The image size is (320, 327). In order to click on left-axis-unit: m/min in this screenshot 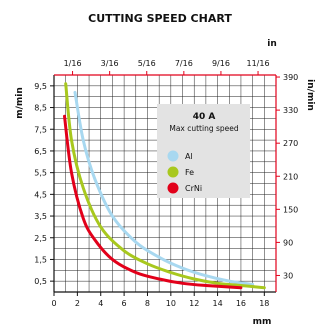, I will do `click(20, 103)`.